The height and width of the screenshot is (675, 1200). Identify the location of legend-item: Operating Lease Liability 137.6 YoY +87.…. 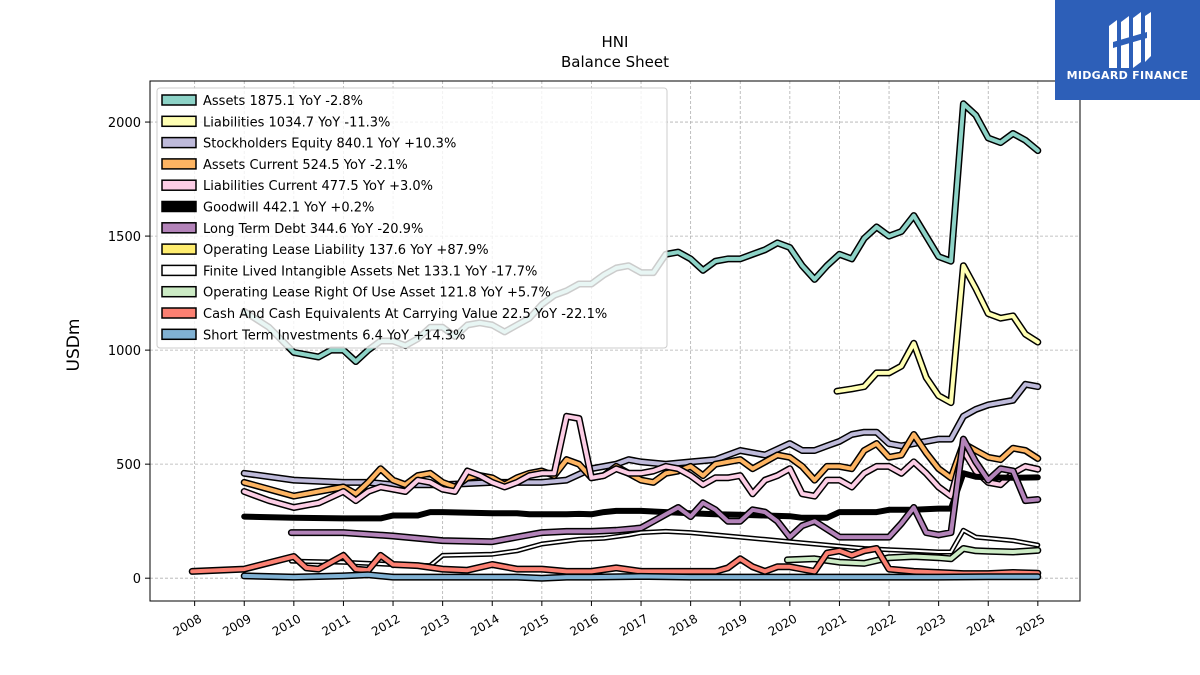
(325, 250).